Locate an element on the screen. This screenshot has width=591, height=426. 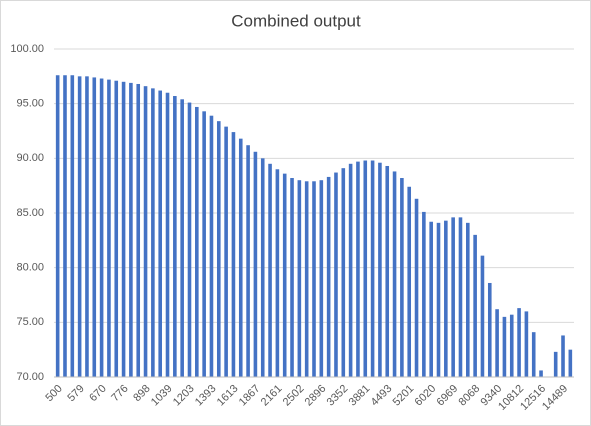
chart-title: Combined output is located at coordinates (296, 20).